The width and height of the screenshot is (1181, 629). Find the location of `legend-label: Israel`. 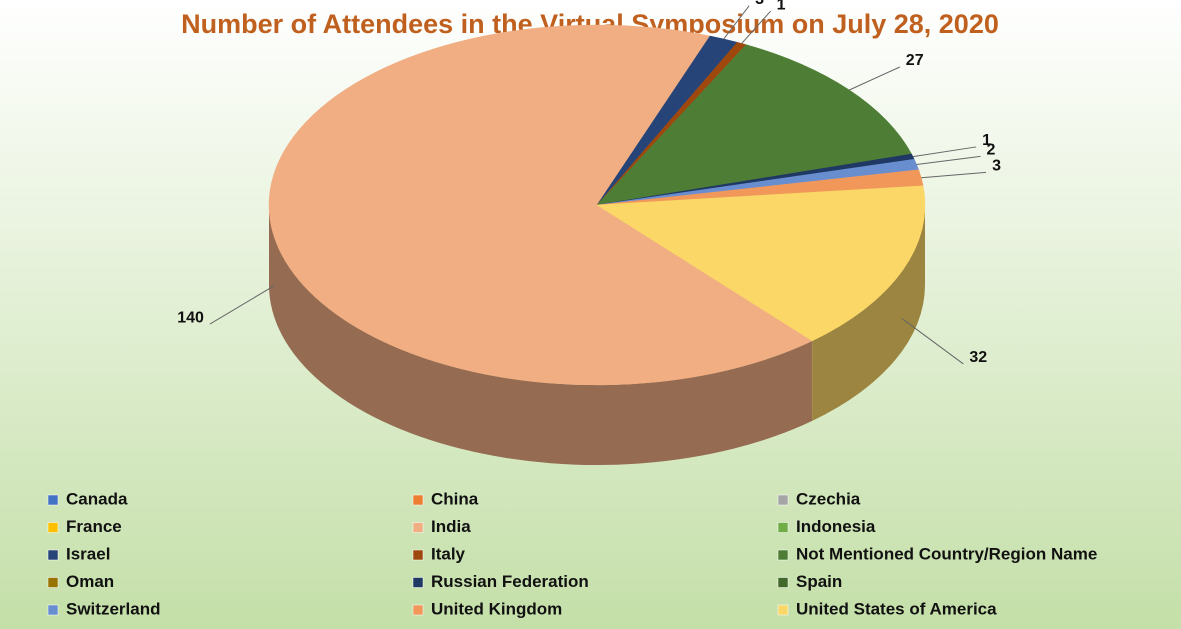

legend-label: Israel is located at coordinates (88, 553).